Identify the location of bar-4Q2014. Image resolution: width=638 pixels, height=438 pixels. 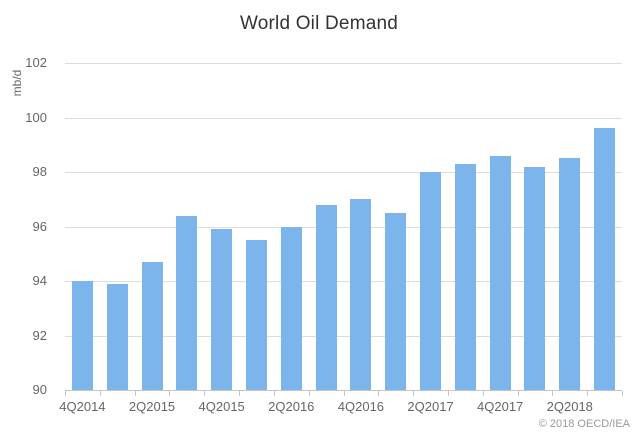
(82, 335).